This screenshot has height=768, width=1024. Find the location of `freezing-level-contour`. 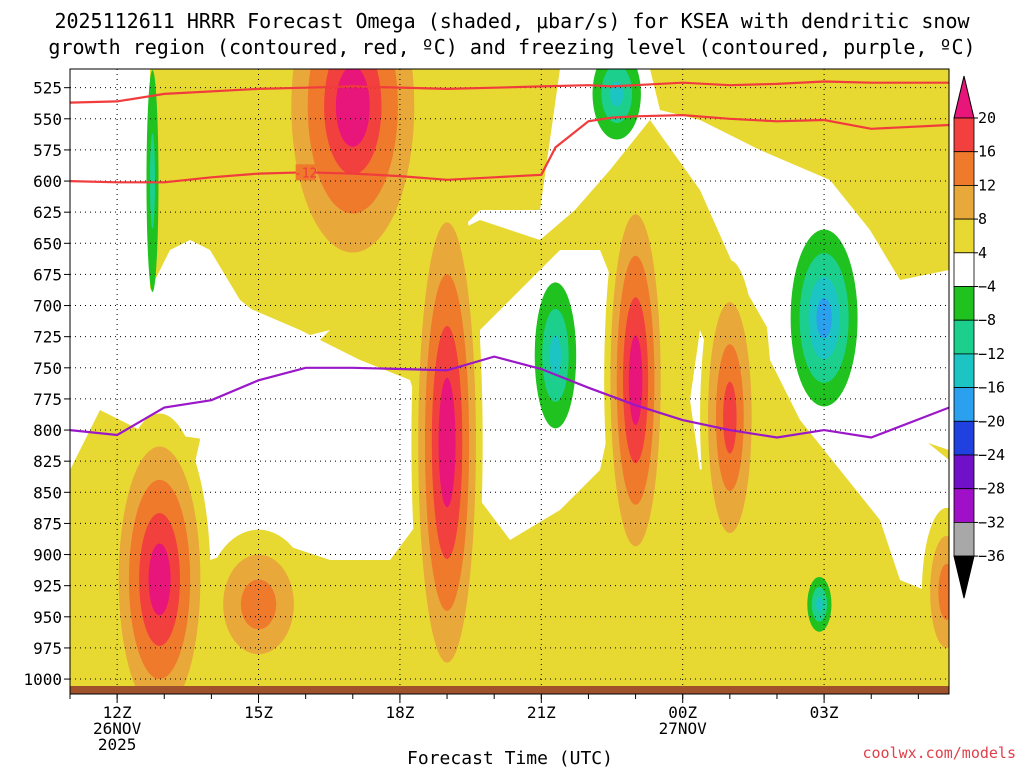

freezing-level-contour is located at coordinates (509, 397).